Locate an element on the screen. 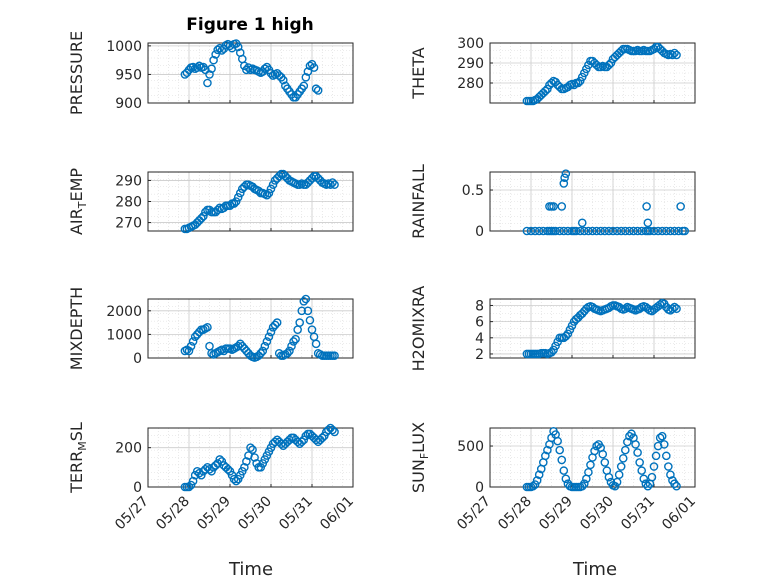 The image size is (778, 583). y-axis-label: H2OMIXRA is located at coordinates (418, 329).